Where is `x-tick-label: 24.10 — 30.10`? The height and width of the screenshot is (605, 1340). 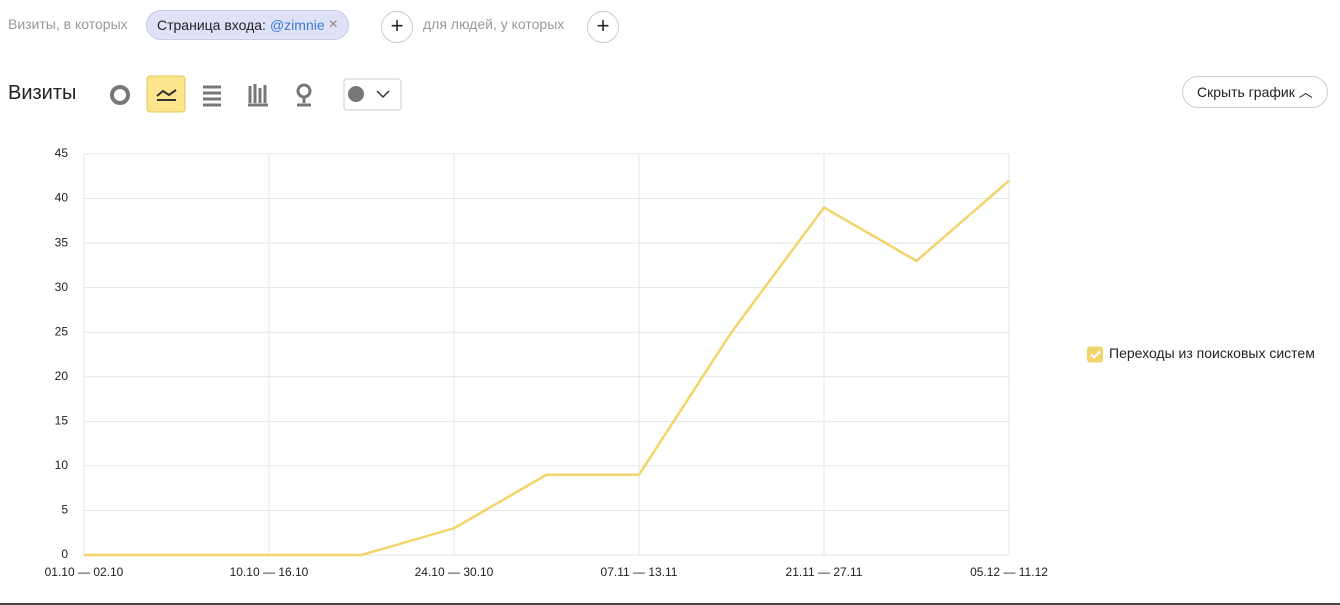
x-tick-label: 24.10 — 30.10 is located at coordinates (454, 572).